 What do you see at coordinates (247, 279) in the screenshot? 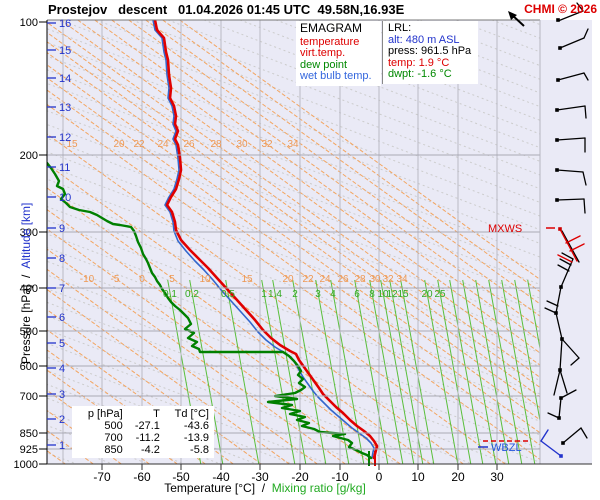
I see `dry-adiabat-label-lower: 15` at bounding box center [247, 279].